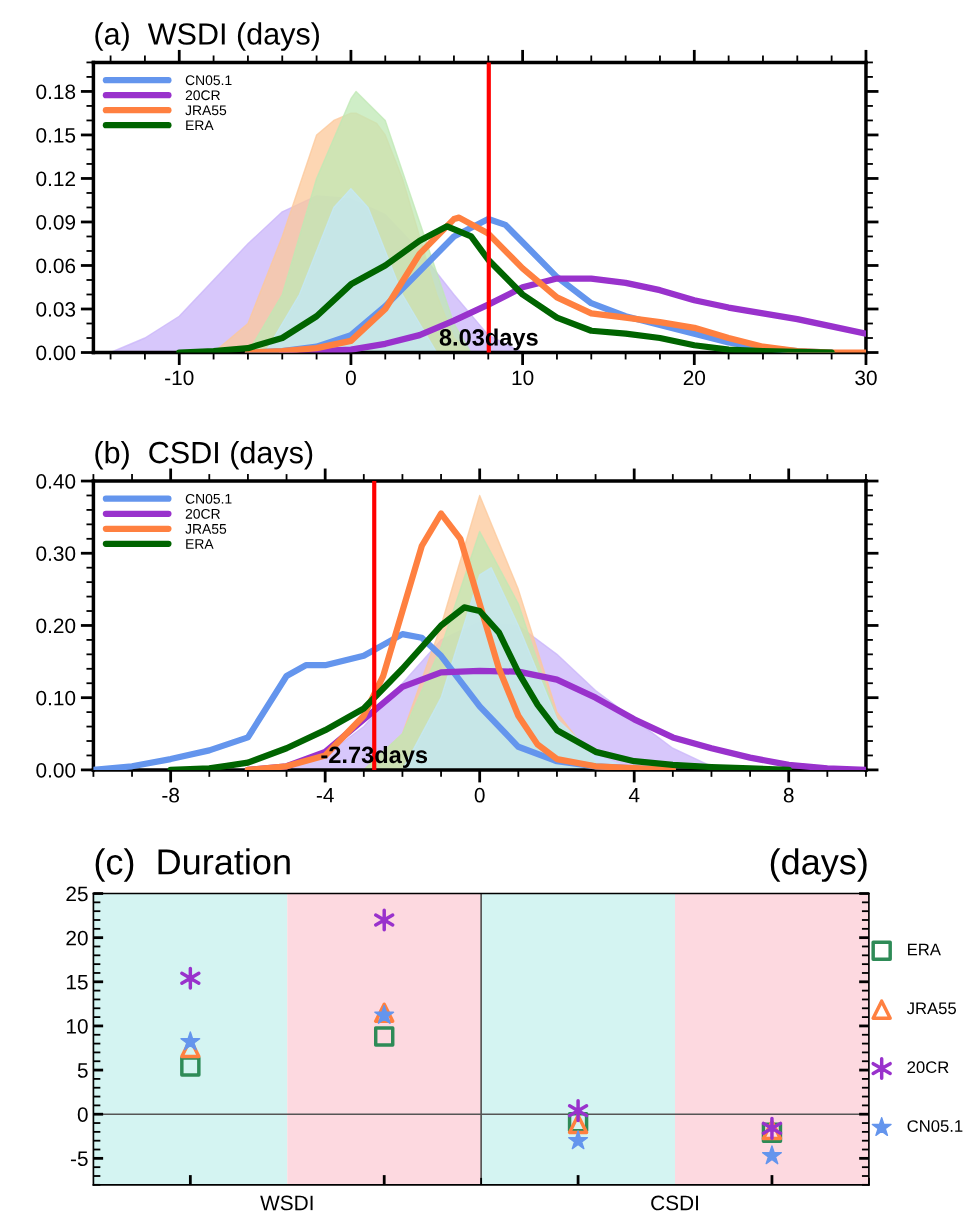 The width and height of the screenshot is (973, 1224). I want to click on x-tick-label: 30, so click(866, 378).